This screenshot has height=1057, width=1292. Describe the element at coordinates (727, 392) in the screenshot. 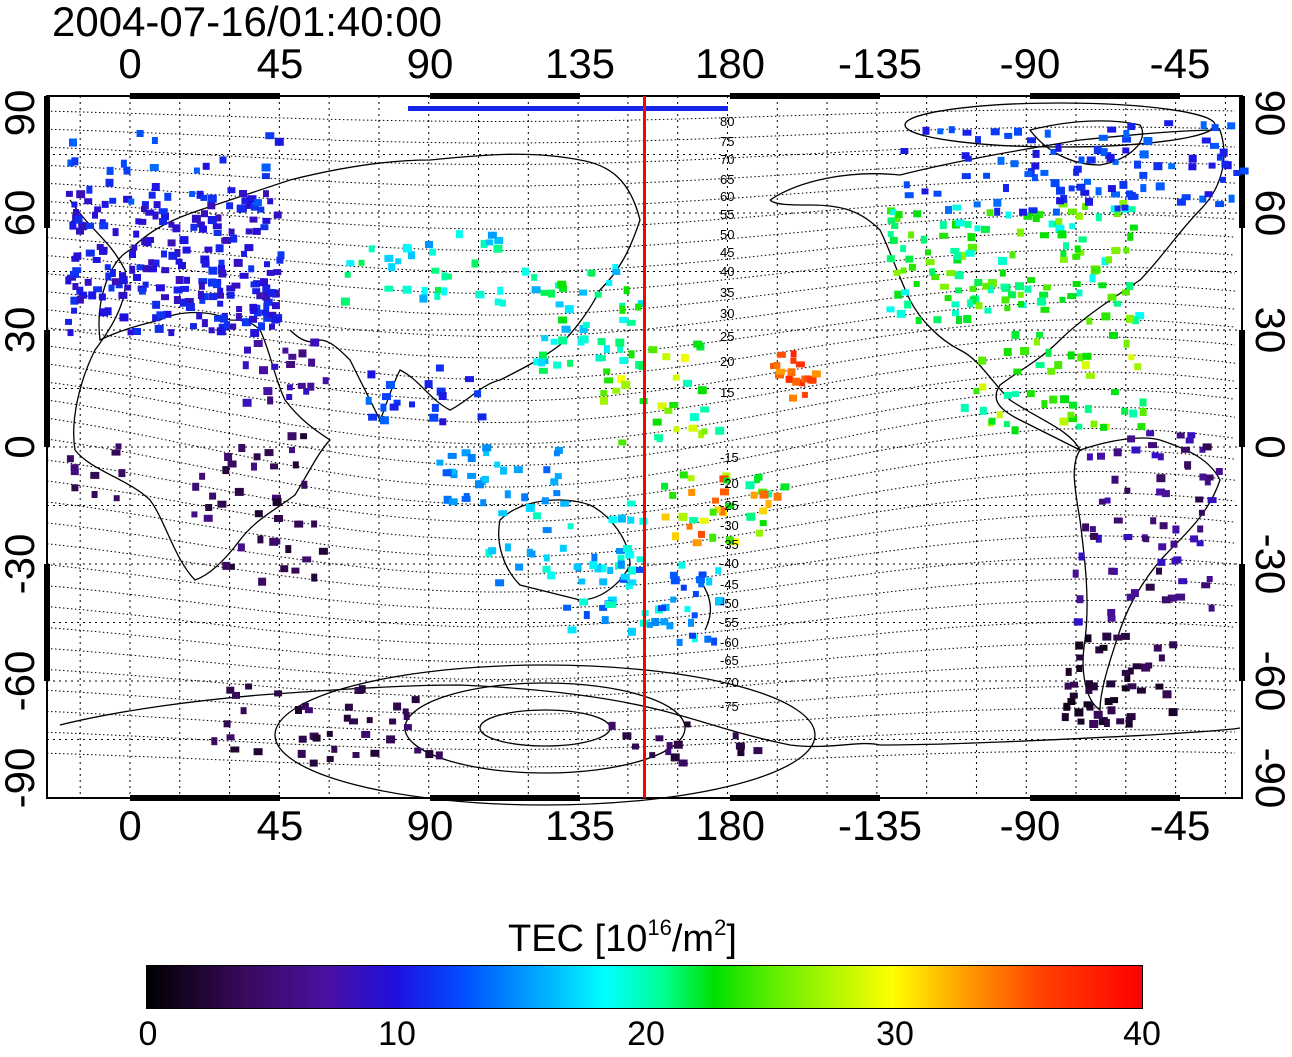

I see `contour-label: 15` at that location.